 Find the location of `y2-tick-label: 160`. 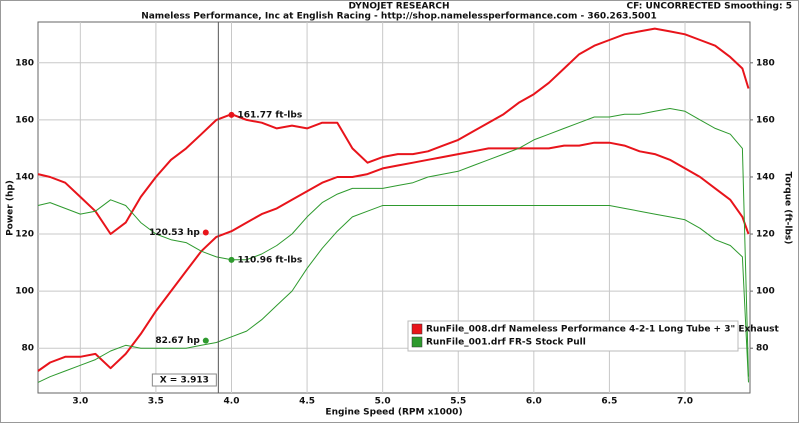

y2-tick-label: 160 is located at coordinates (765, 120).